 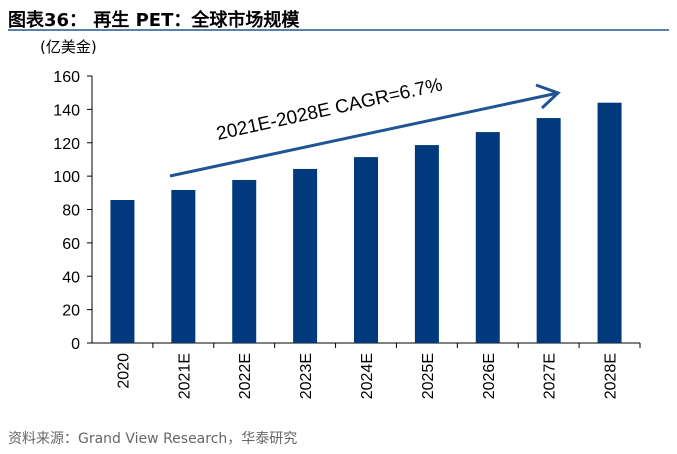 I want to click on y-tick-label: 20, so click(x=71, y=311).